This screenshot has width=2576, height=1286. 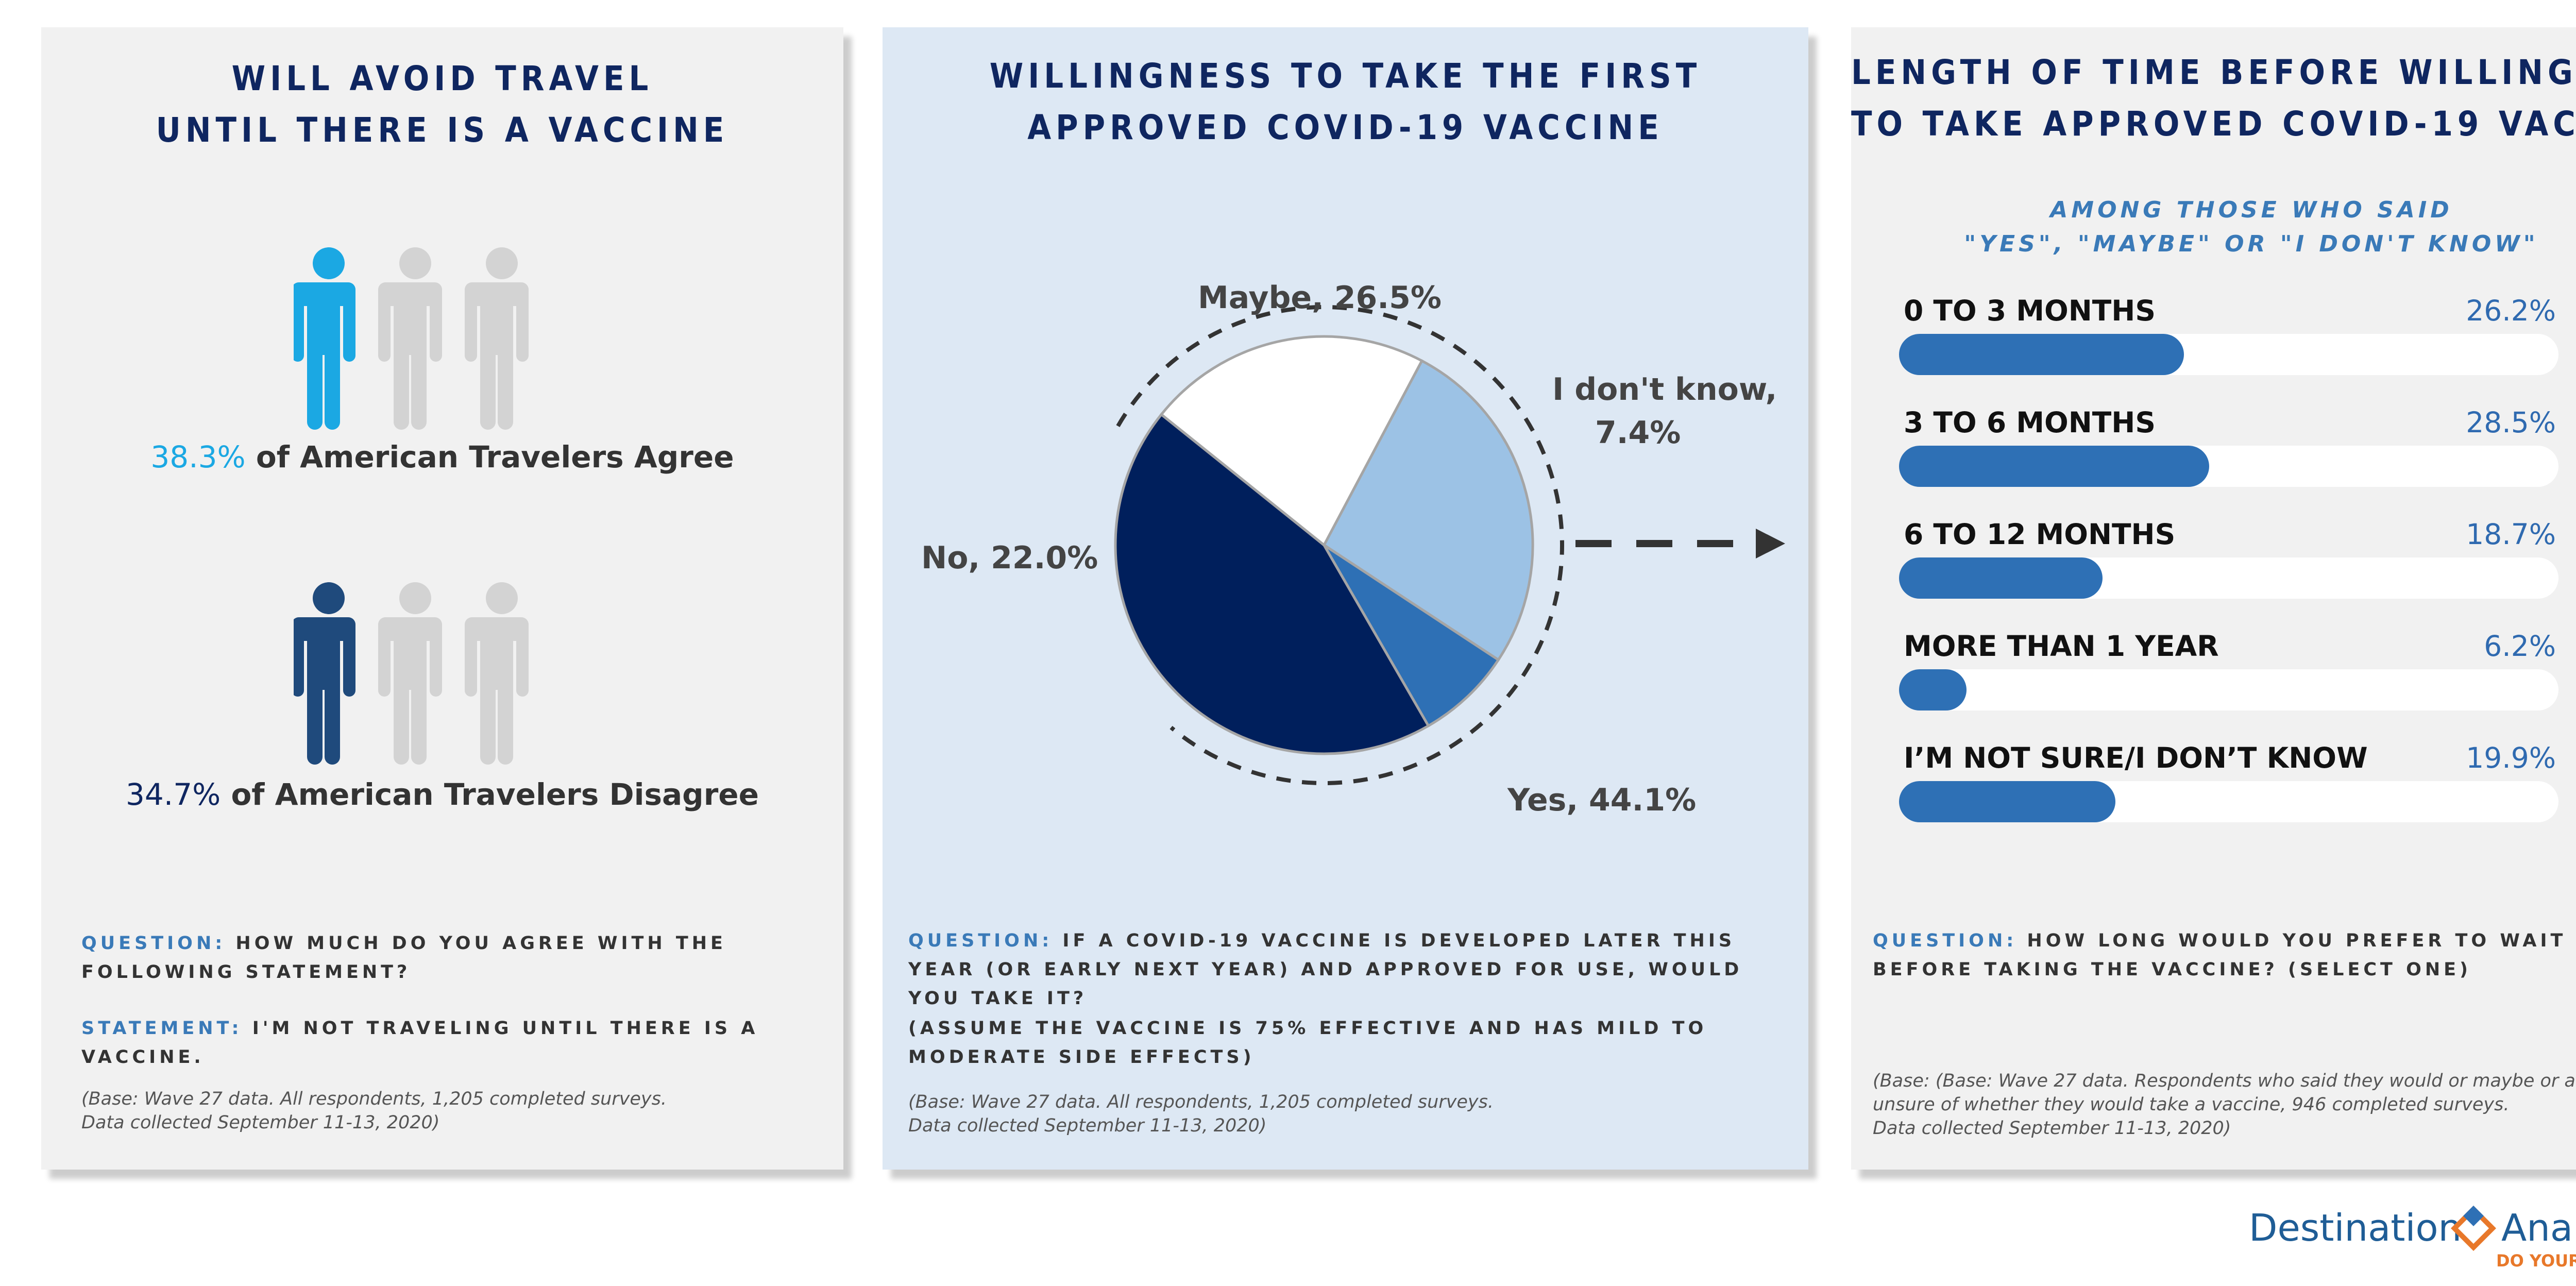 I want to click on disagree-person-icons, so click(x=411, y=673).